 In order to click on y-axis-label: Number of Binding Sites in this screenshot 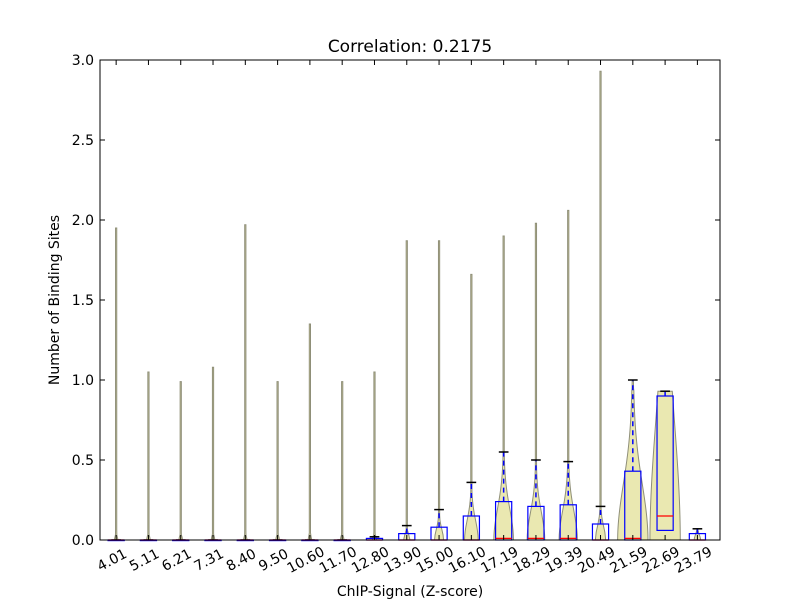, I will do `click(55, 300)`.